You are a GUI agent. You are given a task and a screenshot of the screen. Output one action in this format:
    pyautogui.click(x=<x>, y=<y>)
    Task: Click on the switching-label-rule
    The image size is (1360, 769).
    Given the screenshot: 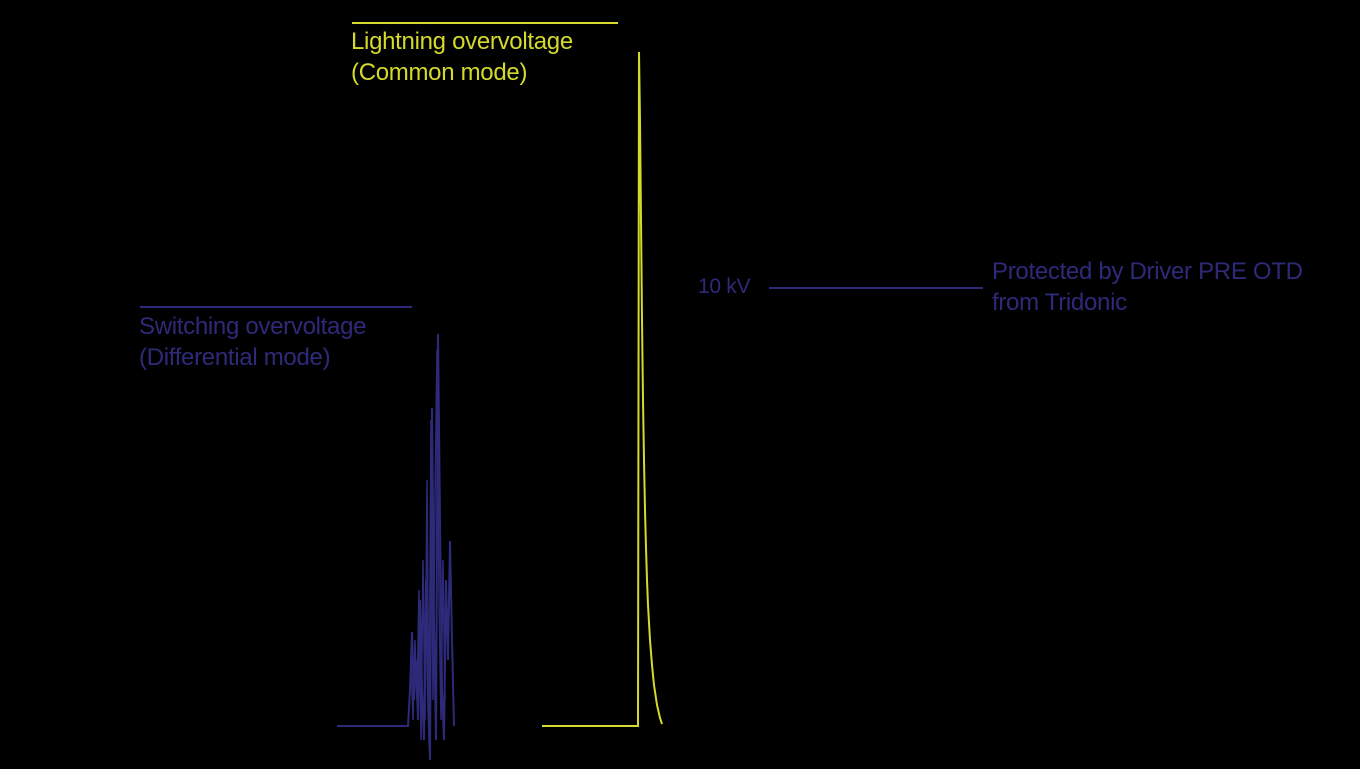 What is the action you would take?
    pyautogui.click(x=276, y=307)
    